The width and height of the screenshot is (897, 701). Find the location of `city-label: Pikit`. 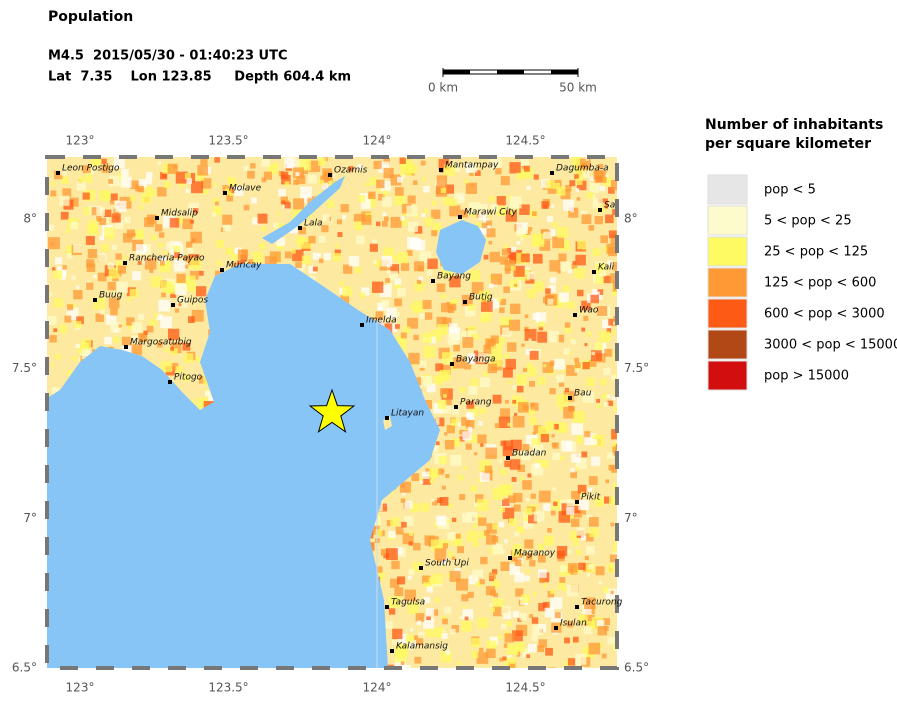

city-label: Pikit is located at coordinates (591, 498).